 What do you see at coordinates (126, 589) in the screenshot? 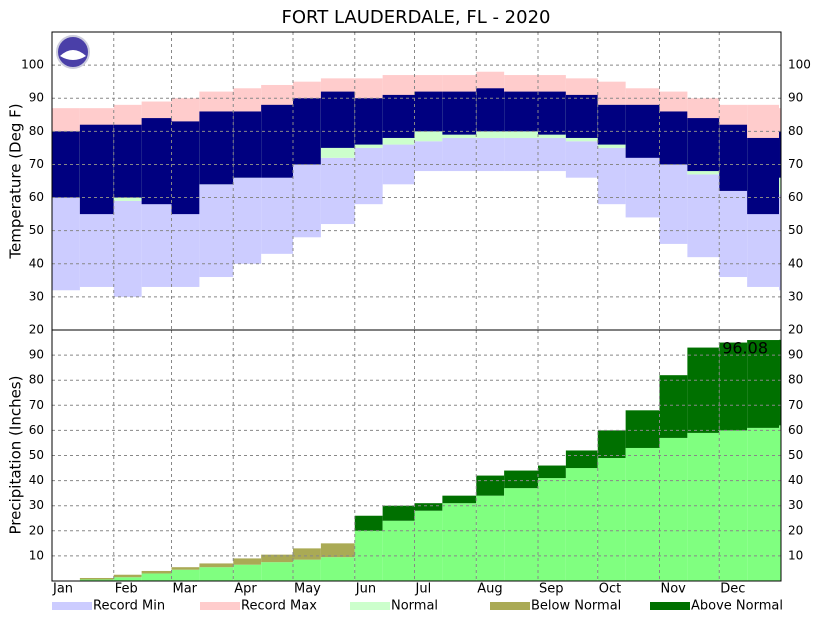
I see `x-tick-label: Feb` at bounding box center [126, 589].